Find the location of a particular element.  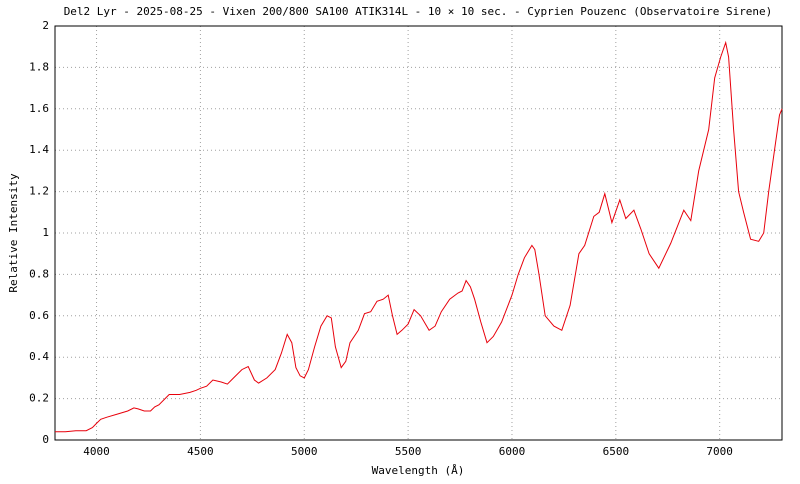

x-tick-label: 5500 is located at coordinates (408, 451).